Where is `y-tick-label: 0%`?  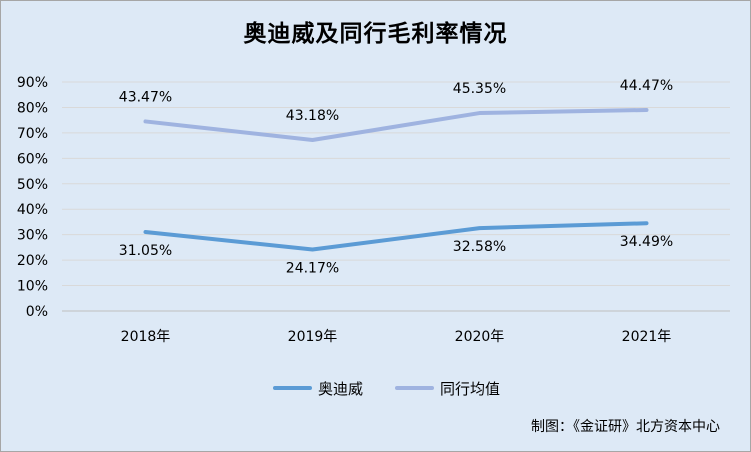
y-tick-label: 0% is located at coordinates (37, 312).